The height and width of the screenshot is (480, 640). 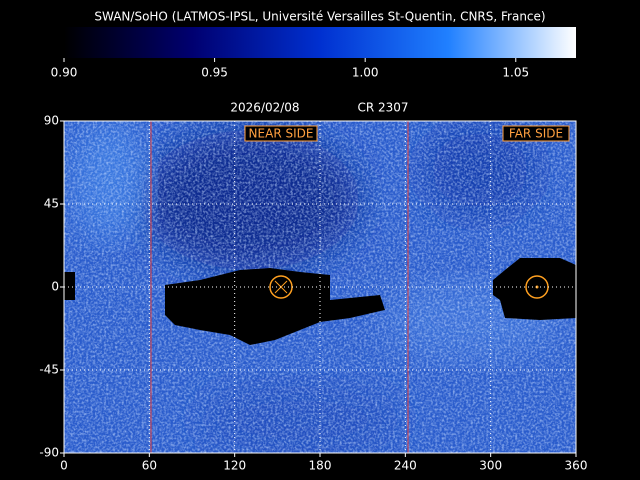 I want to click on annotation: NEAR SIDE, so click(x=281, y=134).